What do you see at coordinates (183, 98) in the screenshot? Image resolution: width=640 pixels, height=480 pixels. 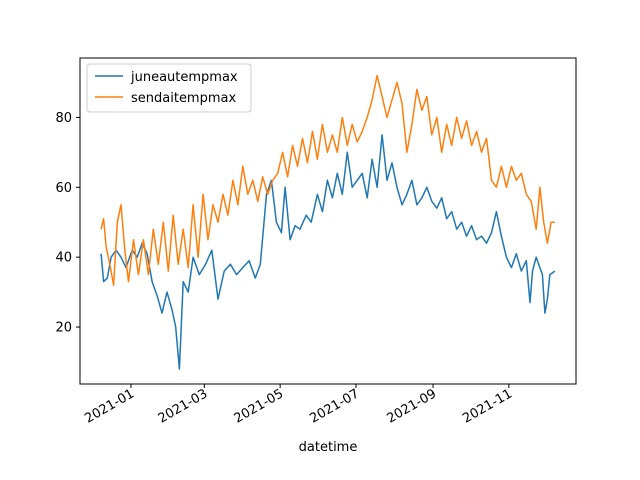 I see `legend-label-sendaitempmax: sendaitempmax` at bounding box center [183, 98].